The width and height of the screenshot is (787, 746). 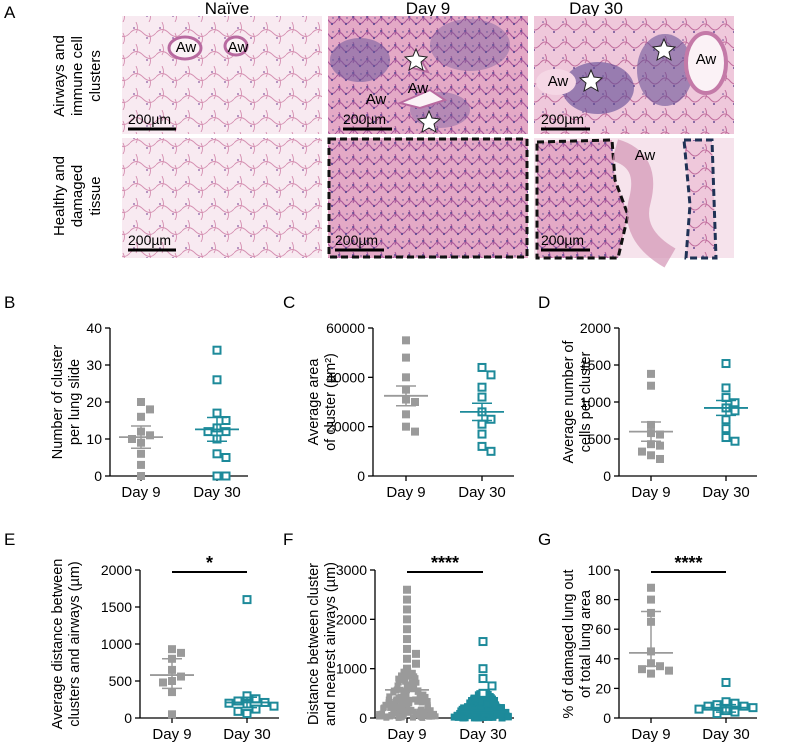 What do you see at coordinates (428, 198) in the screenshot?
I see `micrograph-day9-tissue: 200µm` at bounding box center [428, 198].